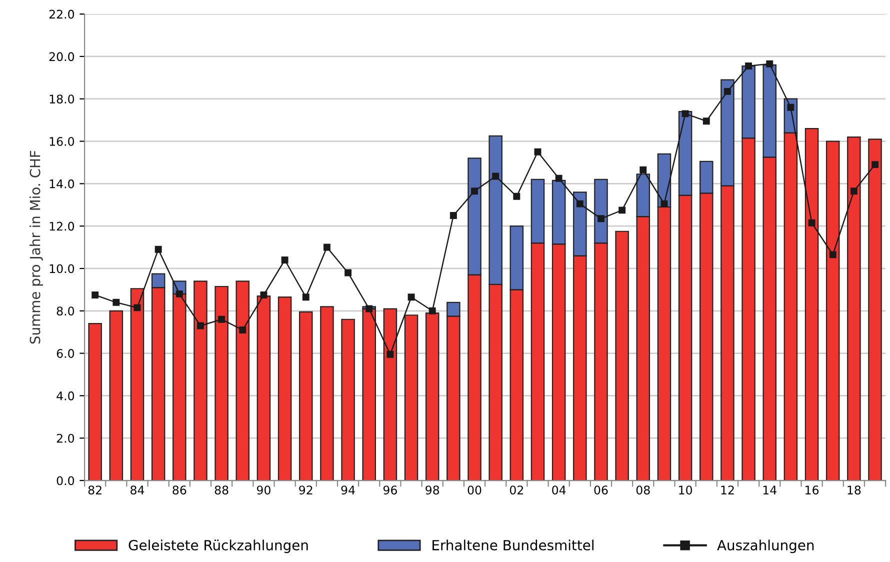  What do you see at coordinates (179, 490) in the screenshot?
I see `x-tick-label: 86` at bounding box center [179, 490].